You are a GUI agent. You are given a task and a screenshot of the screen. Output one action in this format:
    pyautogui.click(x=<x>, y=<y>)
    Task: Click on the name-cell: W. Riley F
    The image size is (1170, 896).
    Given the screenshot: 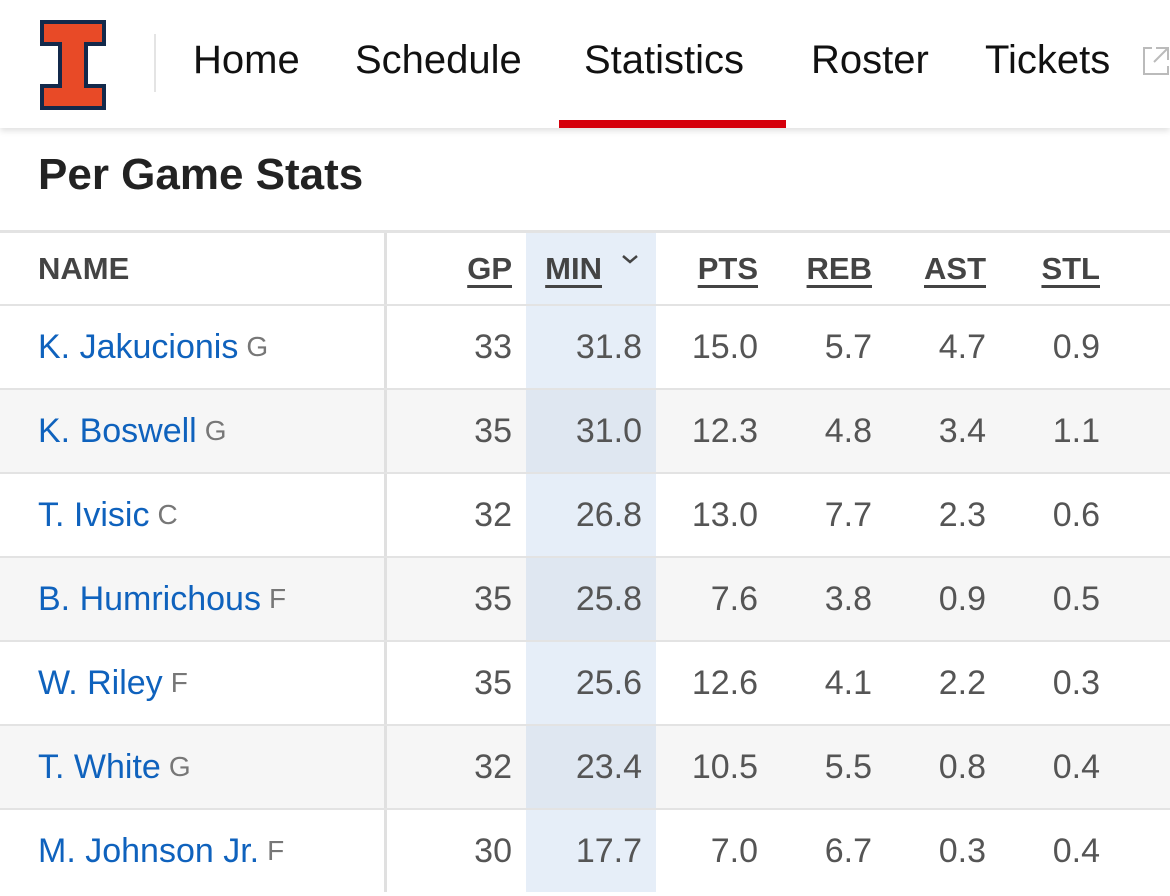 What is the action you would take?
    pyautogui.click(x=193, y=683)
    